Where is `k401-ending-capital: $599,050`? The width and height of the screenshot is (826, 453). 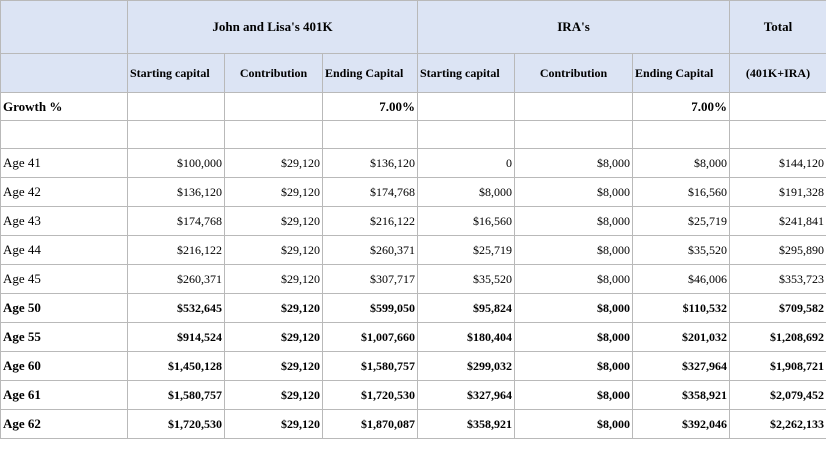 k401-ending-capital: $599,050 is located at coordinates (370, 308).